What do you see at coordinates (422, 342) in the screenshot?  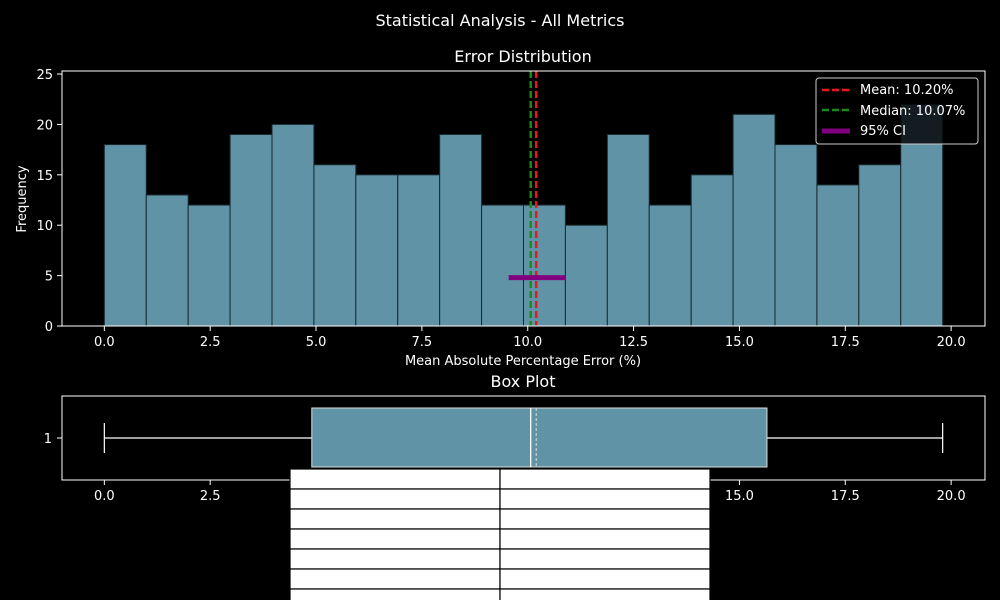 I see `x-tick-label: 7.5` at bounding box center [422, 342].